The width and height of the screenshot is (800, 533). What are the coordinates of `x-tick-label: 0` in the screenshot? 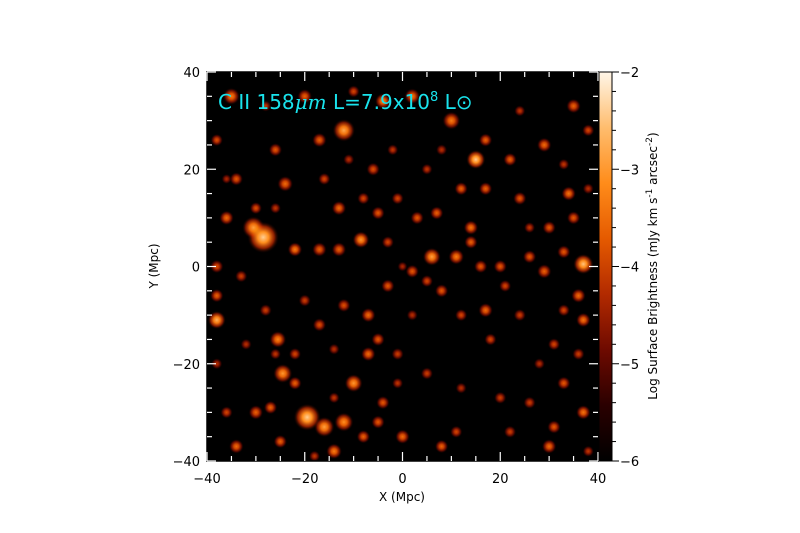 It's located at (402, 479).